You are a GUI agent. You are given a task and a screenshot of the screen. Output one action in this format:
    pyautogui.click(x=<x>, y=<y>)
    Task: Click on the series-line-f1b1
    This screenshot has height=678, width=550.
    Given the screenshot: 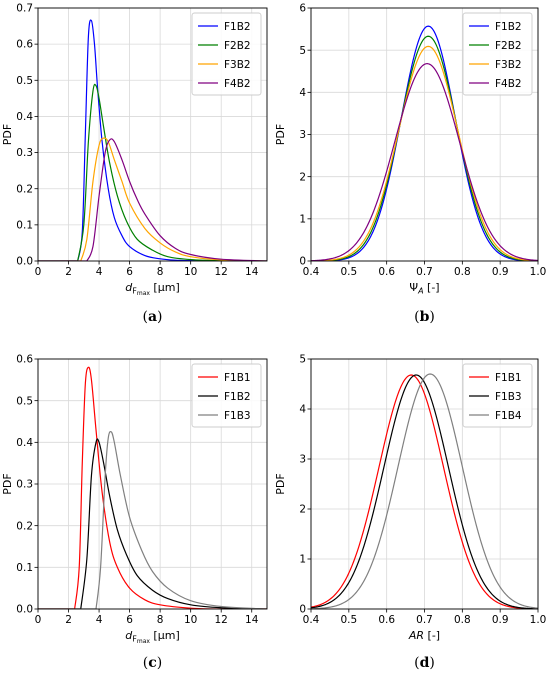 What is the action you would take?
    pyautogui.click(x=424, y=491)
    